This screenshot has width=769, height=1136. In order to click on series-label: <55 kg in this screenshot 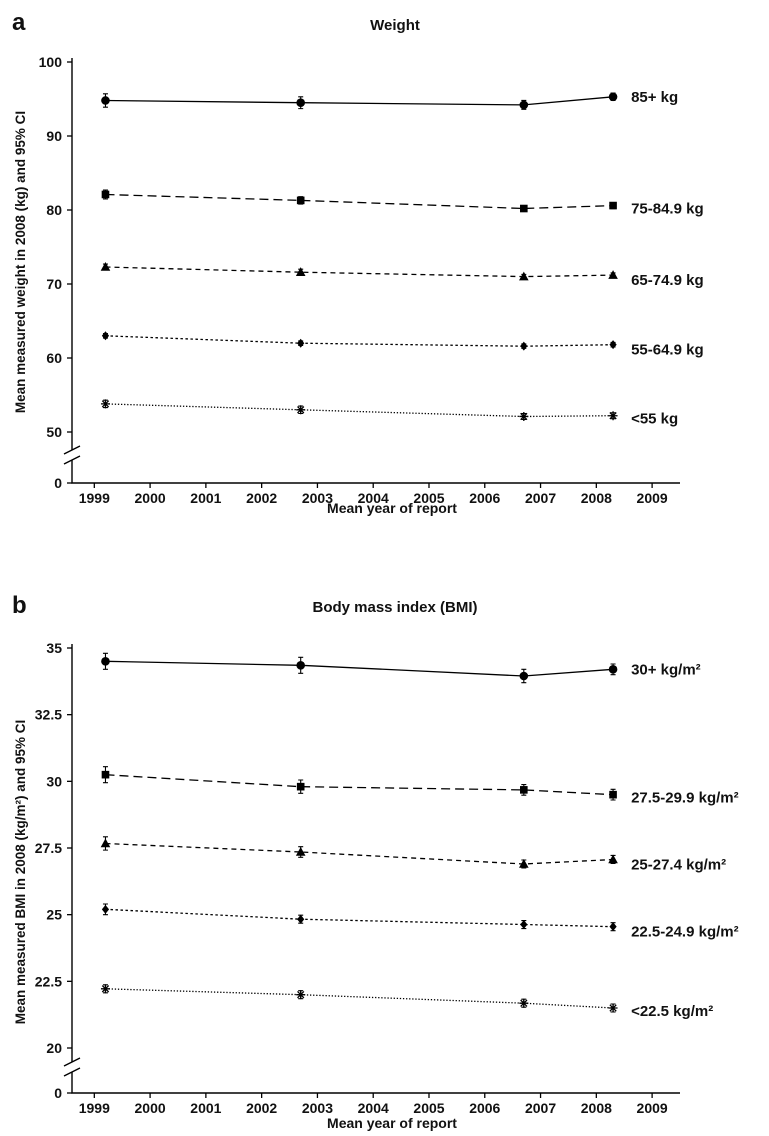, I will do `click(654, 419)`.